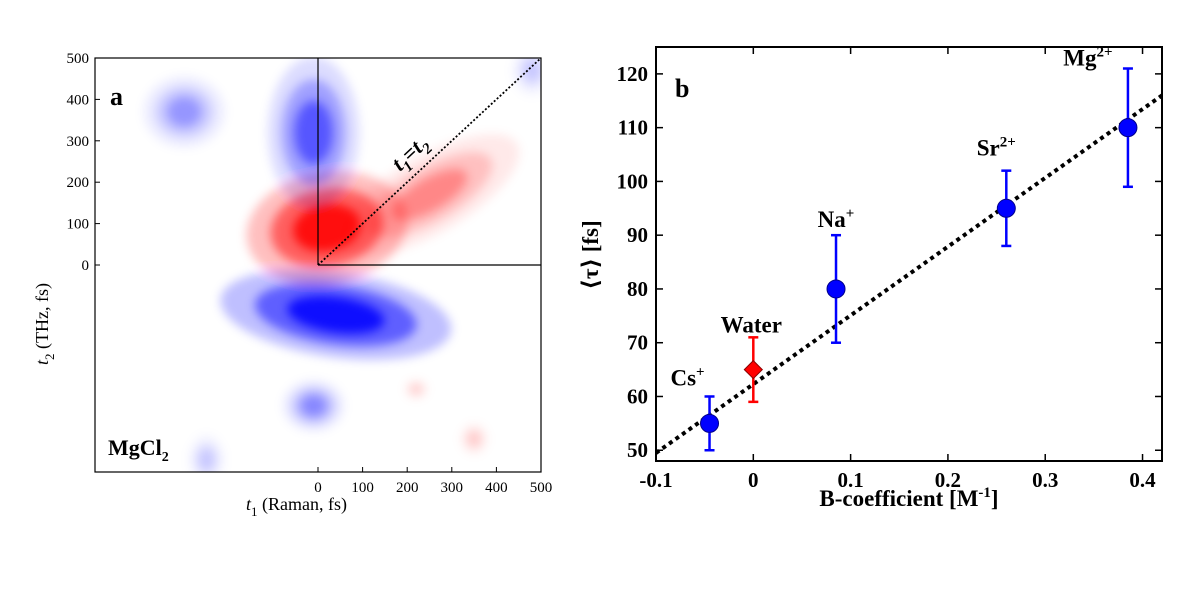 The width and height of the screenshot is (1200, 591). I want to click on x-tick-label: 0.3, so click(1045, 480).